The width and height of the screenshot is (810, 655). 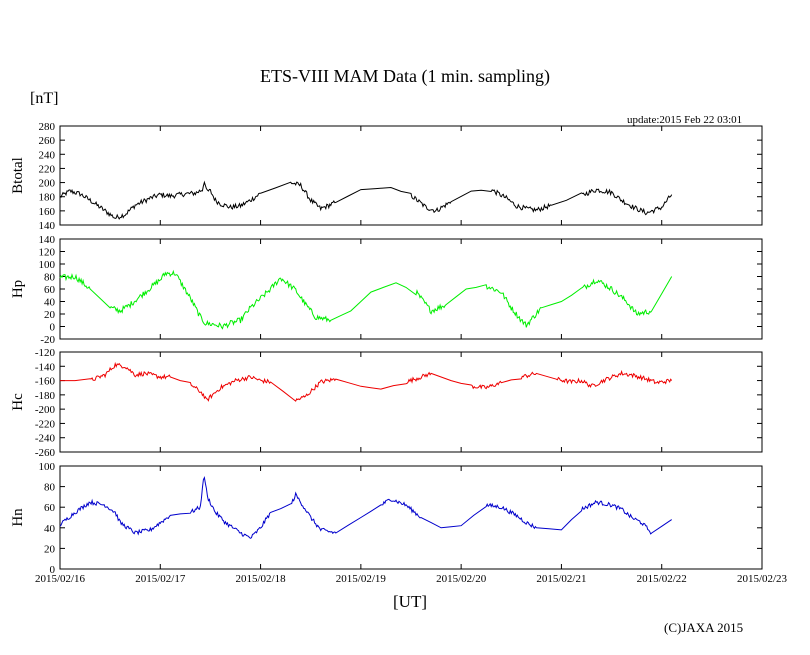 What do you see at coordinates (45, 439) in the screenshot?
I see `y-tick-label: -240` at bounding box center [45, 439].